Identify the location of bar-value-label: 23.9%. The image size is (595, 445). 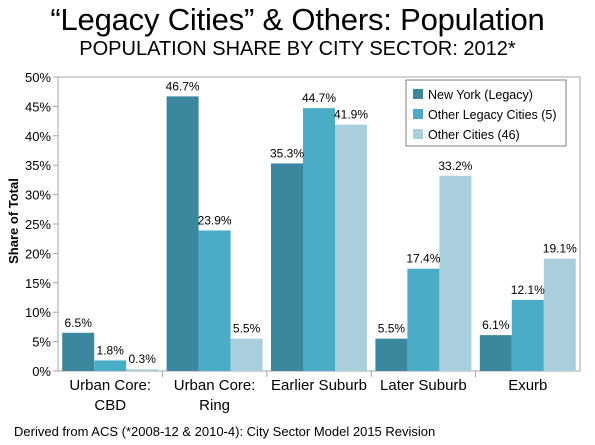
(215, 220).